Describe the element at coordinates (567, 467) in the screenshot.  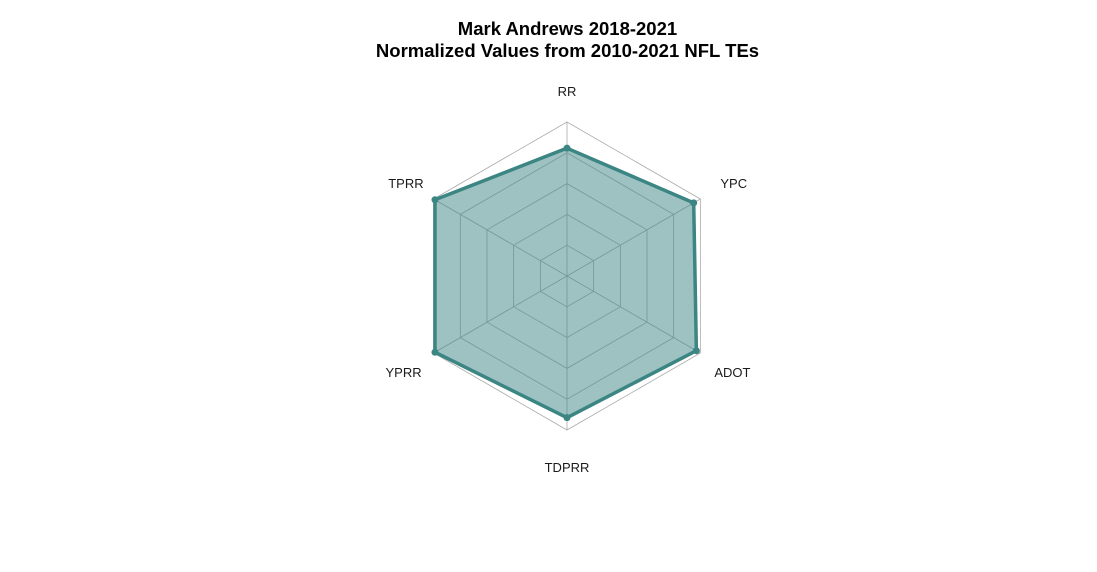
I see `axis-label-tdprr: TDPRR` at that location.